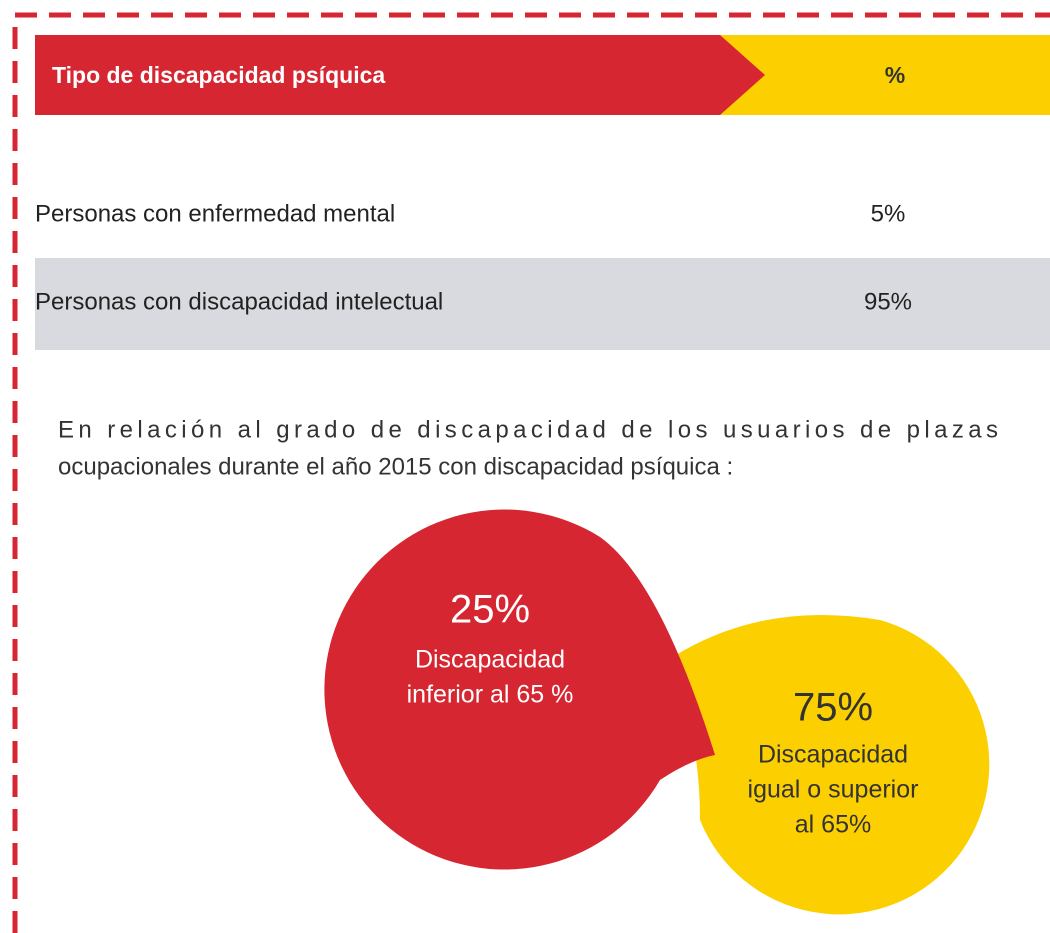 Image resolution: width=1050 pixels, height=933 pixels. I want to click on row-label: Personas con discapacidad intelectual, so click(239, 301).